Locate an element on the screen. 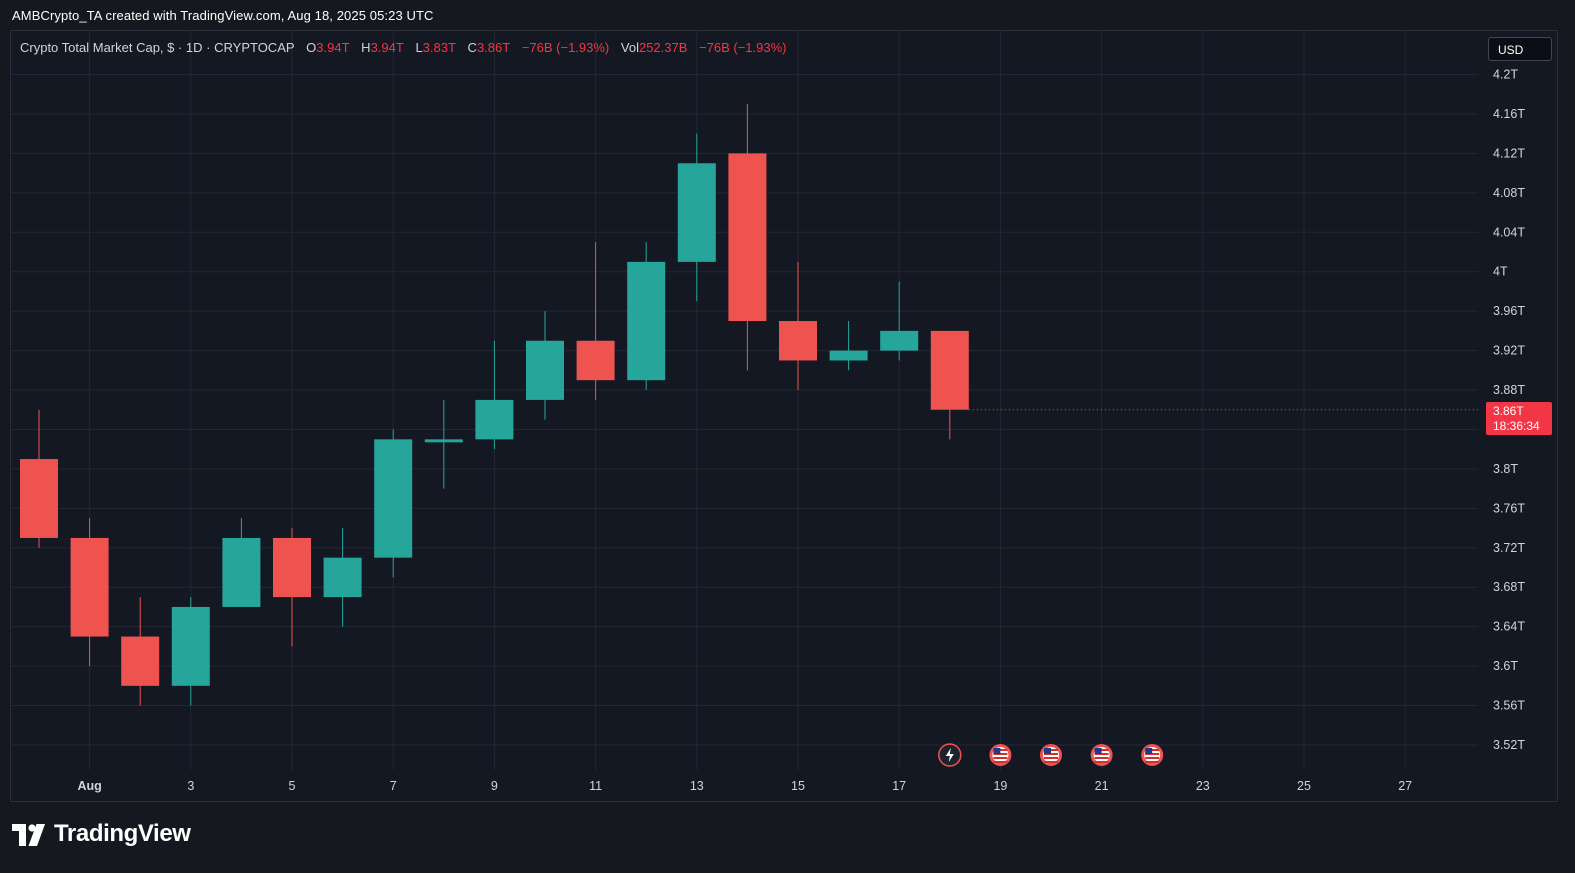 The width and height of the screenshot is (1575, 873). event-markers is located at coordinates (1051, 755).